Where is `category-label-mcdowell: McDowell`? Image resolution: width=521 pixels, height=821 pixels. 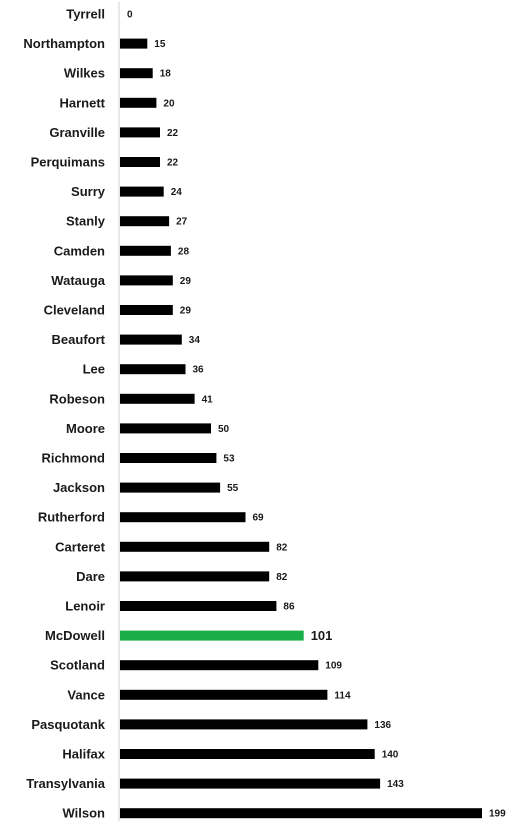
category-label-mcdowell: McDowell is located at coordinates (75, 635).